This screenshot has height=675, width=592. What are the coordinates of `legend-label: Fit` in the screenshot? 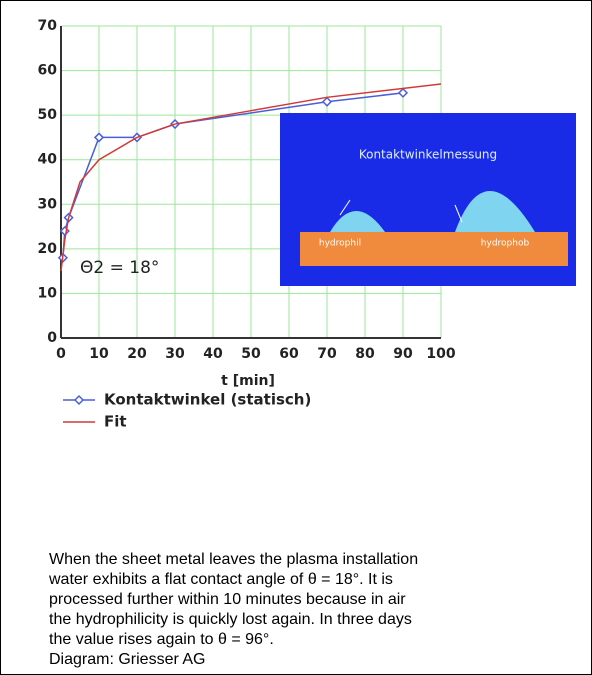 It's located at (115, 422).